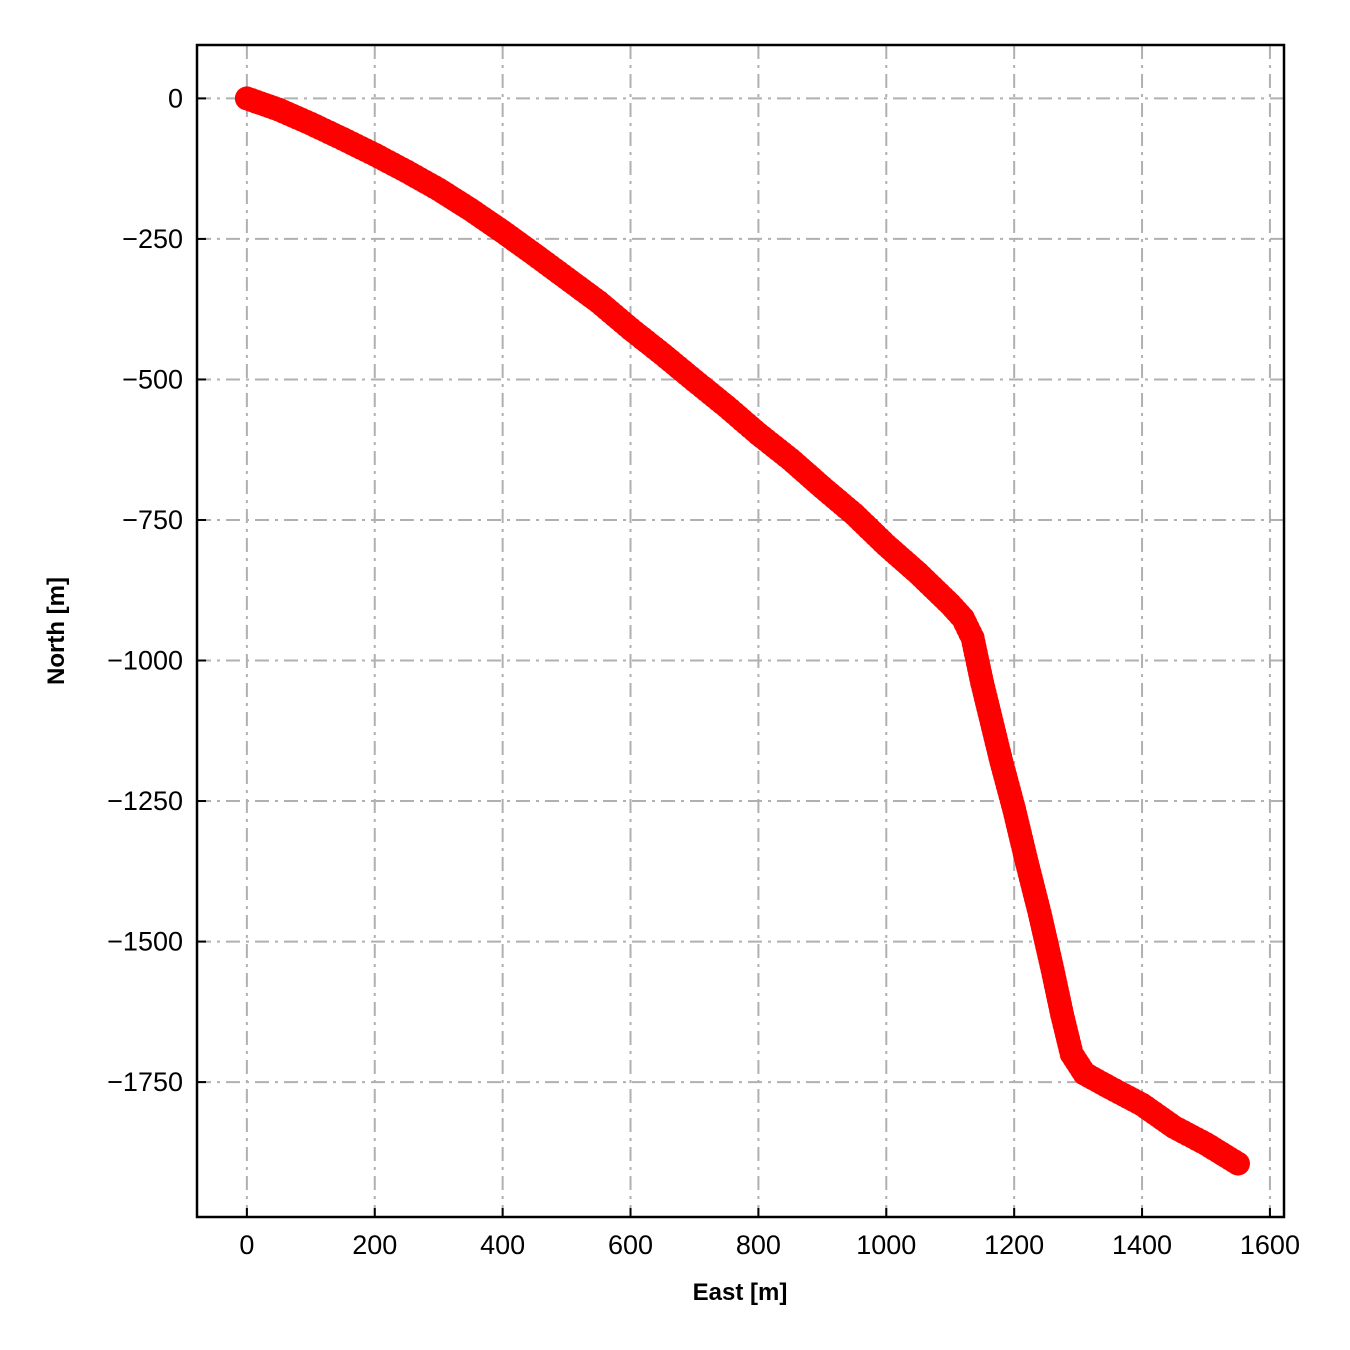  What do you see at coordinates (886, 1245) in the screenshot?
I see `x-tick-label: 1000` at bounding box center [886, 1245].